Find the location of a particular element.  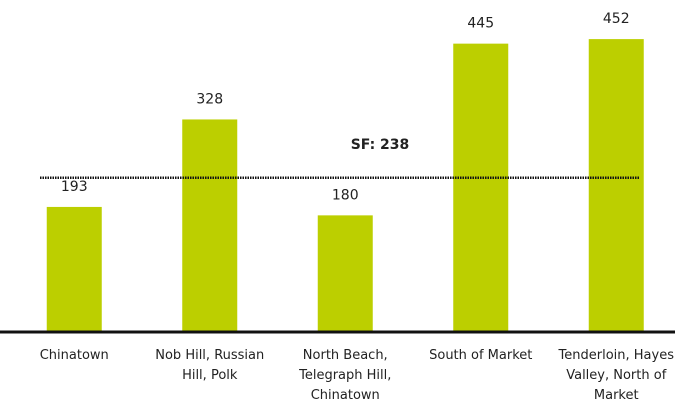

x-tick-label: Nob Hill, Russian Hill, Polk is located at coordinates (210, 365).